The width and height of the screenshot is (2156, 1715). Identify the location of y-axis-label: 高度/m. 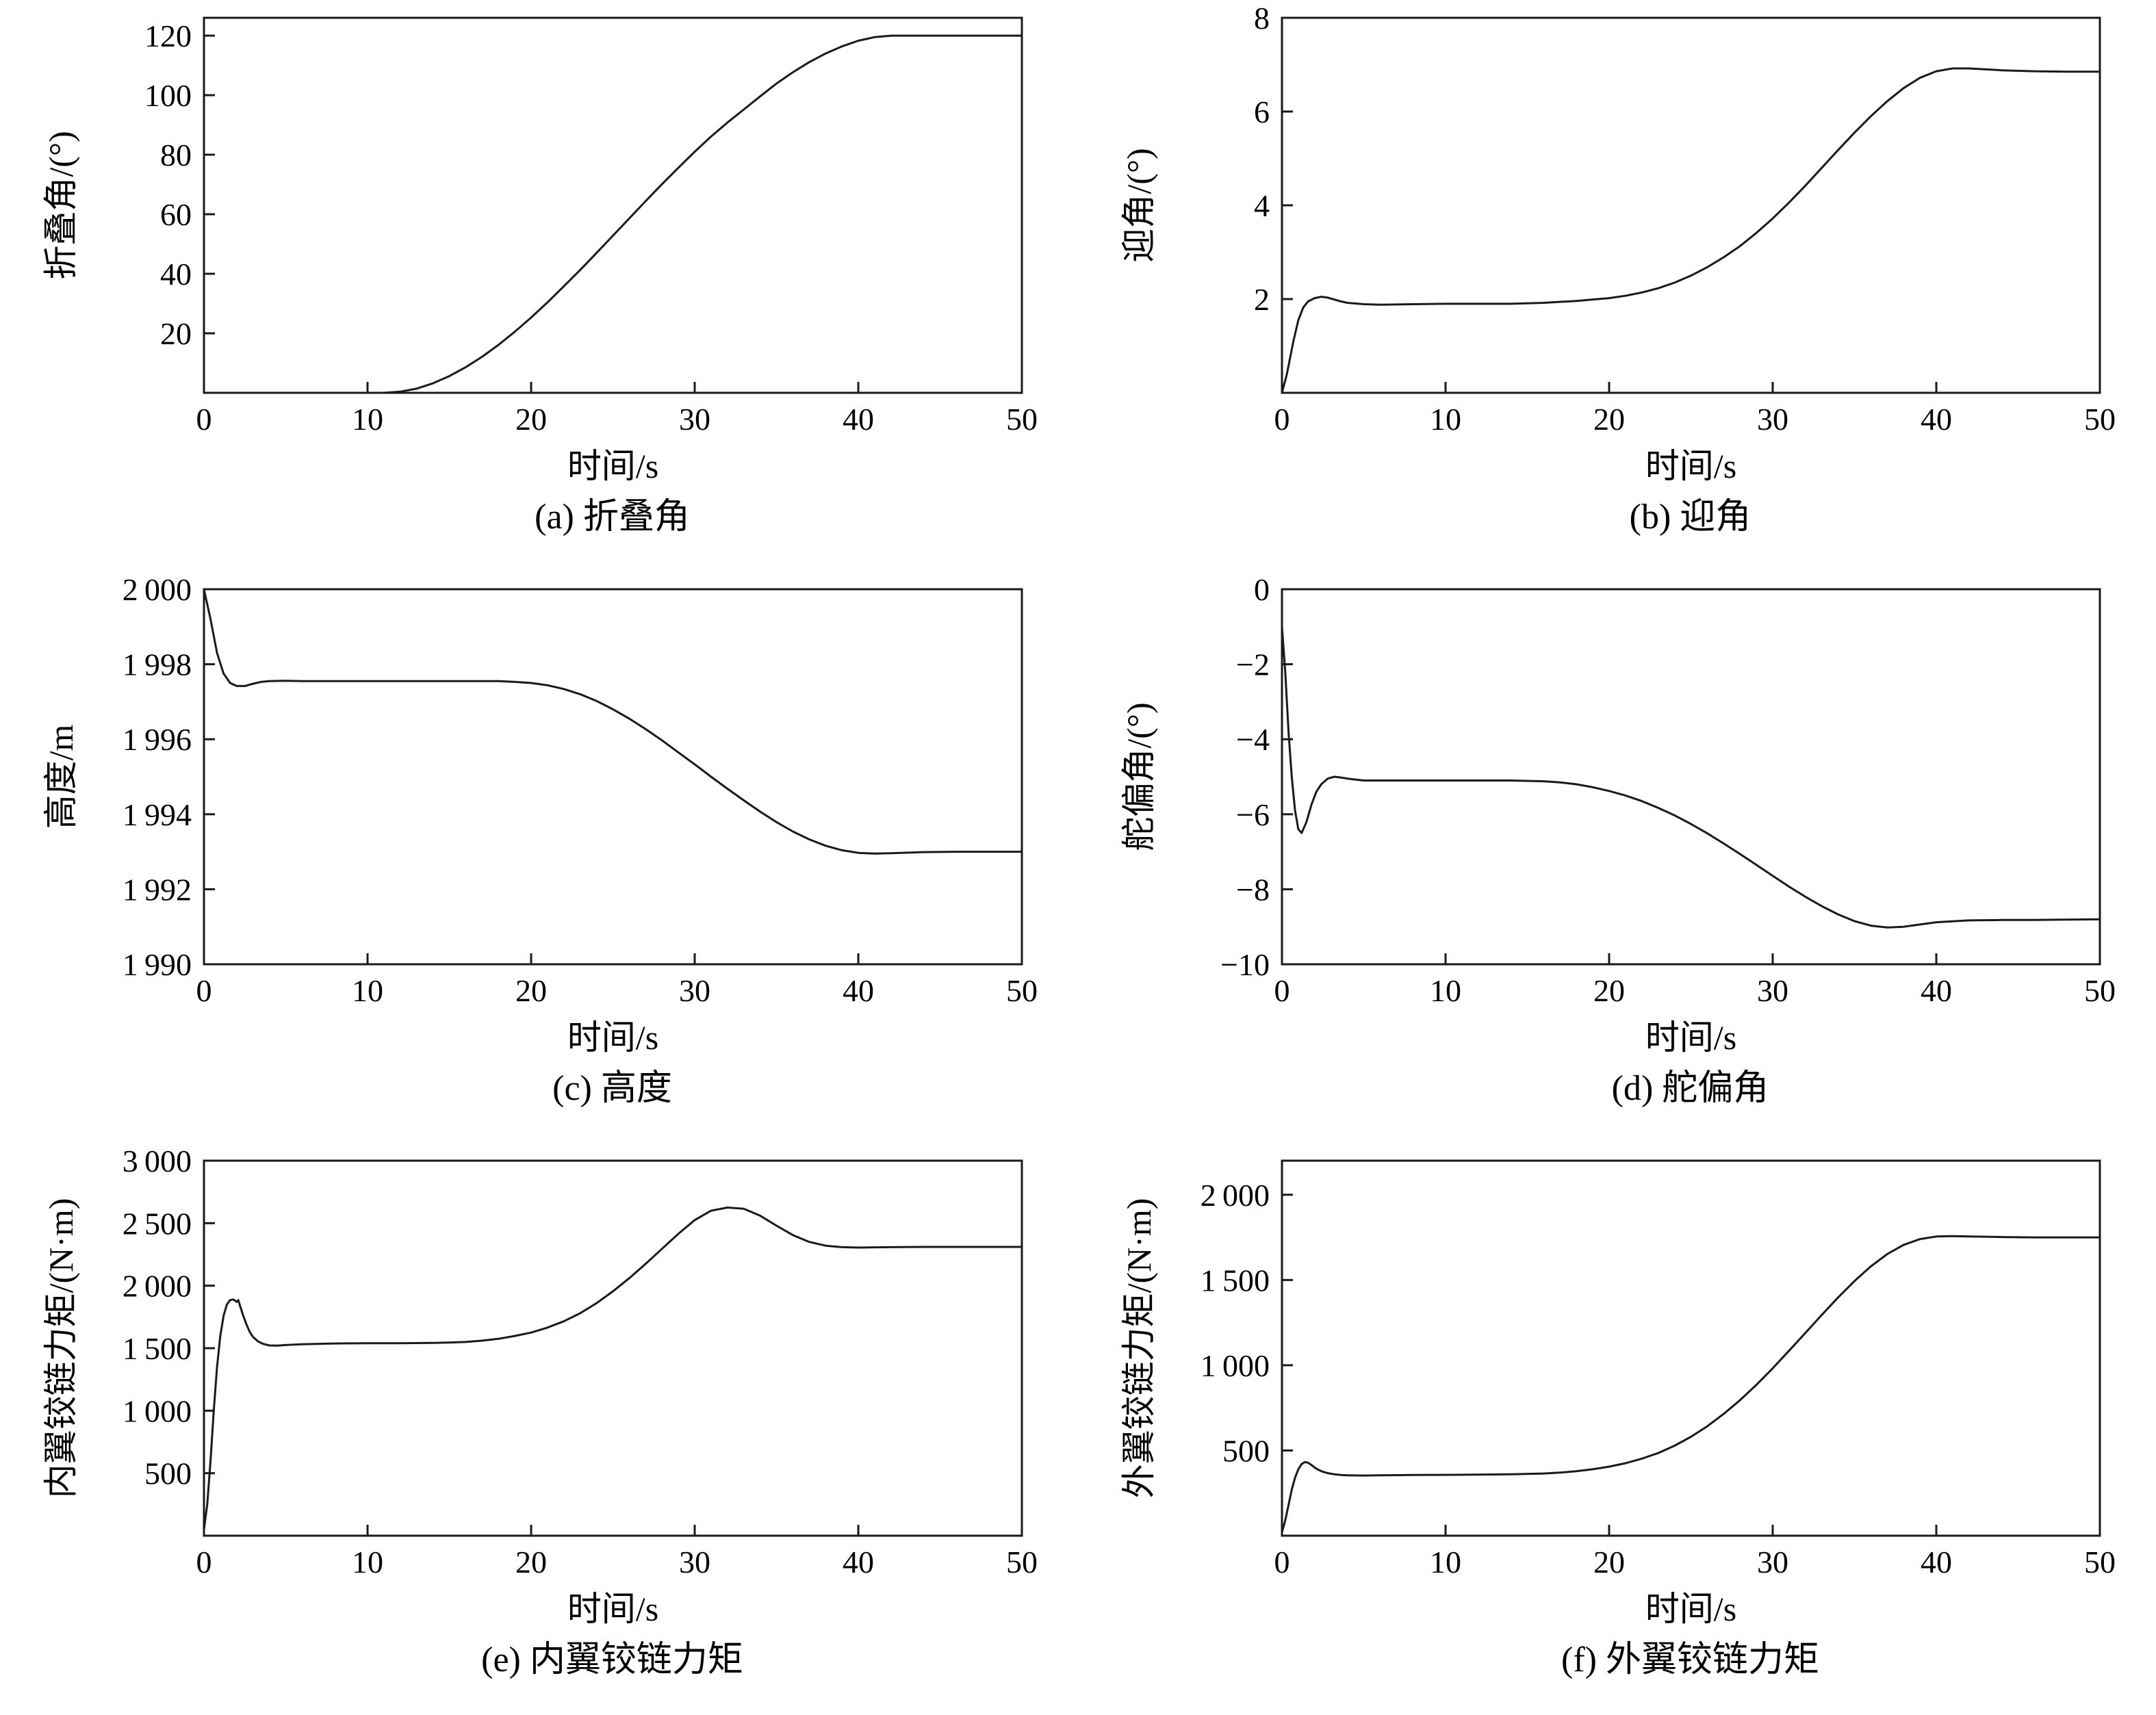
(61, 777).